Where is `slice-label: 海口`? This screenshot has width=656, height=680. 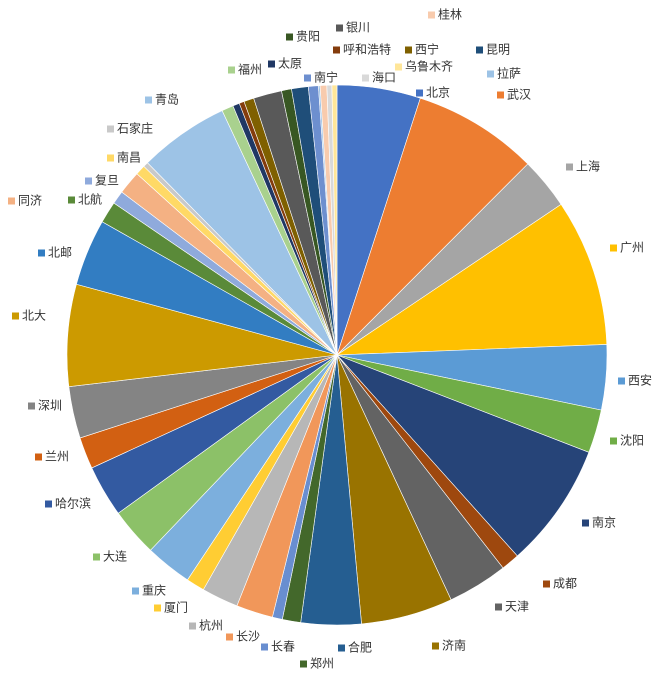
slice-label: 海口 is located at coordinates (384, 77).